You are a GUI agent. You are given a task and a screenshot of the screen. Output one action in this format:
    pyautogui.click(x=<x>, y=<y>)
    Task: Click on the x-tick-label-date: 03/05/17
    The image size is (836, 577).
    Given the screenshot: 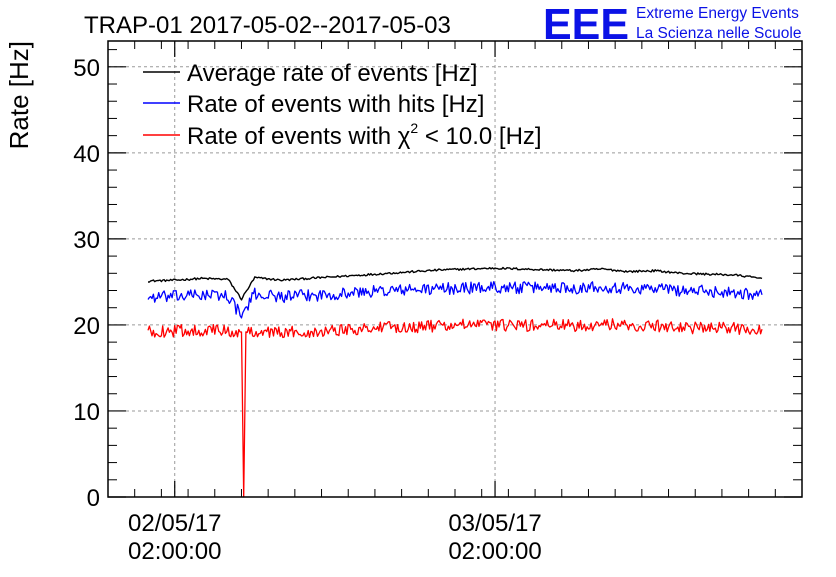 What is the action you would take?
    pyautogui.click(x=494, y=523)
    